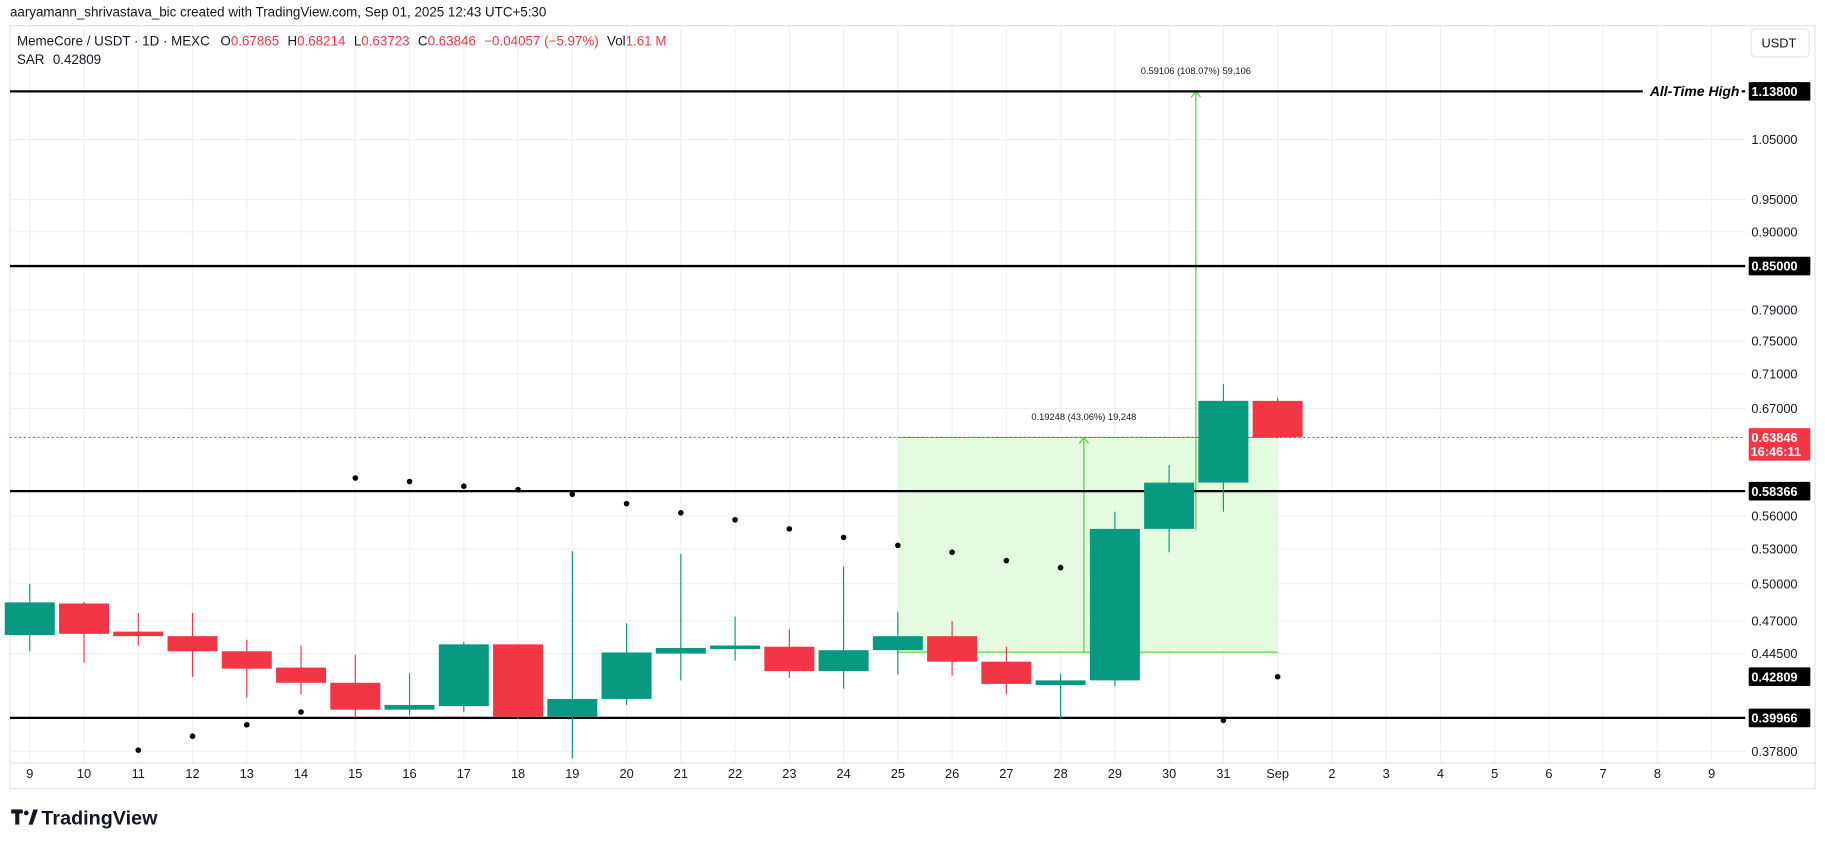 The height and width of the screenshot is (849, 1825). I want to click on arrow-up-icon, so click(1083, 440).